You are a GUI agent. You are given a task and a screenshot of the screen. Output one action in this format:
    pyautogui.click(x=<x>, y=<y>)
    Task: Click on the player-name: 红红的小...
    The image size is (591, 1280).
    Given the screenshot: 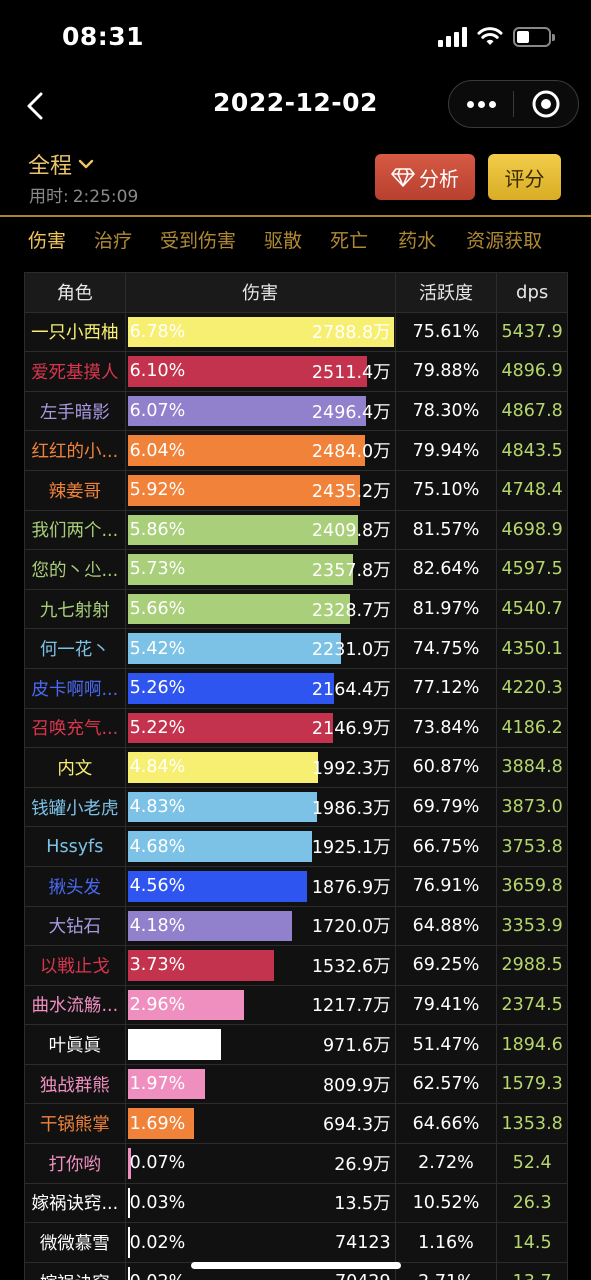 What is the action you would take?
    pyautogui.click(x=75, y=452)
    